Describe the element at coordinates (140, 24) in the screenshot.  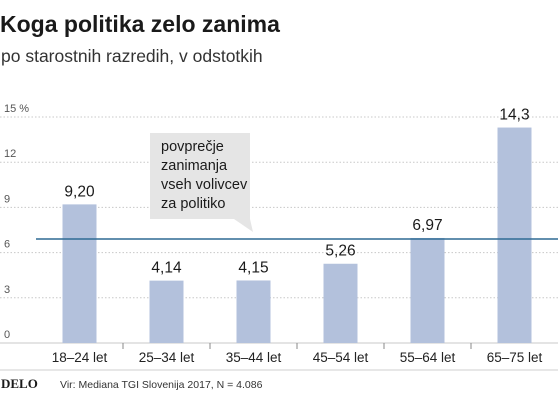
I see `chart-title: Koga politika zelo zanima` at that location.